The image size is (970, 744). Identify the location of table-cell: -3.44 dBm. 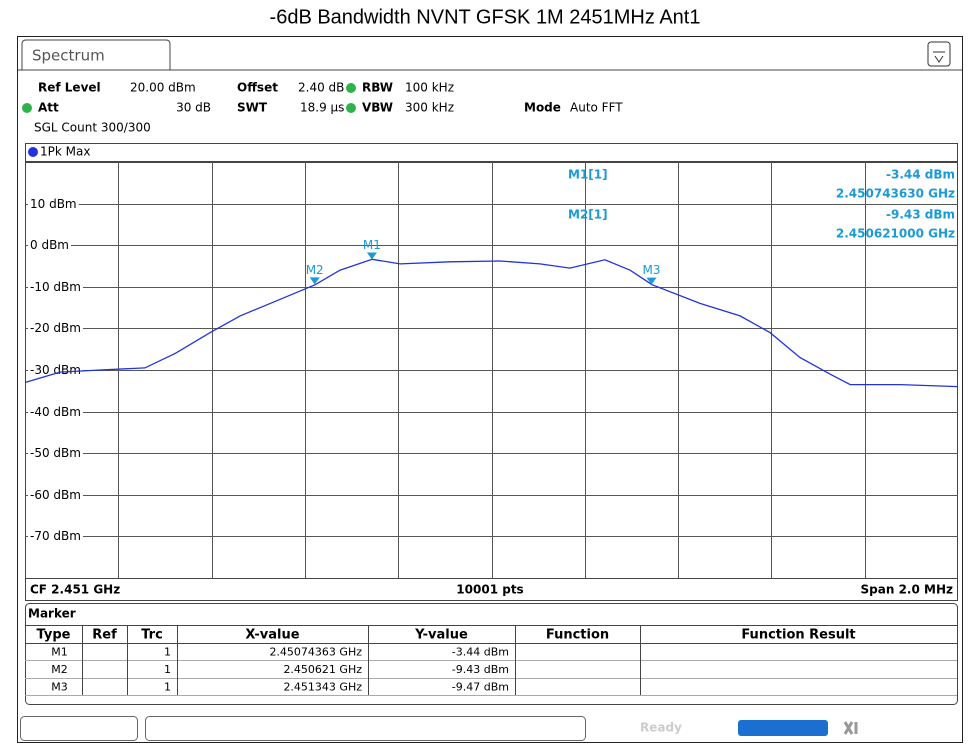
(480, 651).